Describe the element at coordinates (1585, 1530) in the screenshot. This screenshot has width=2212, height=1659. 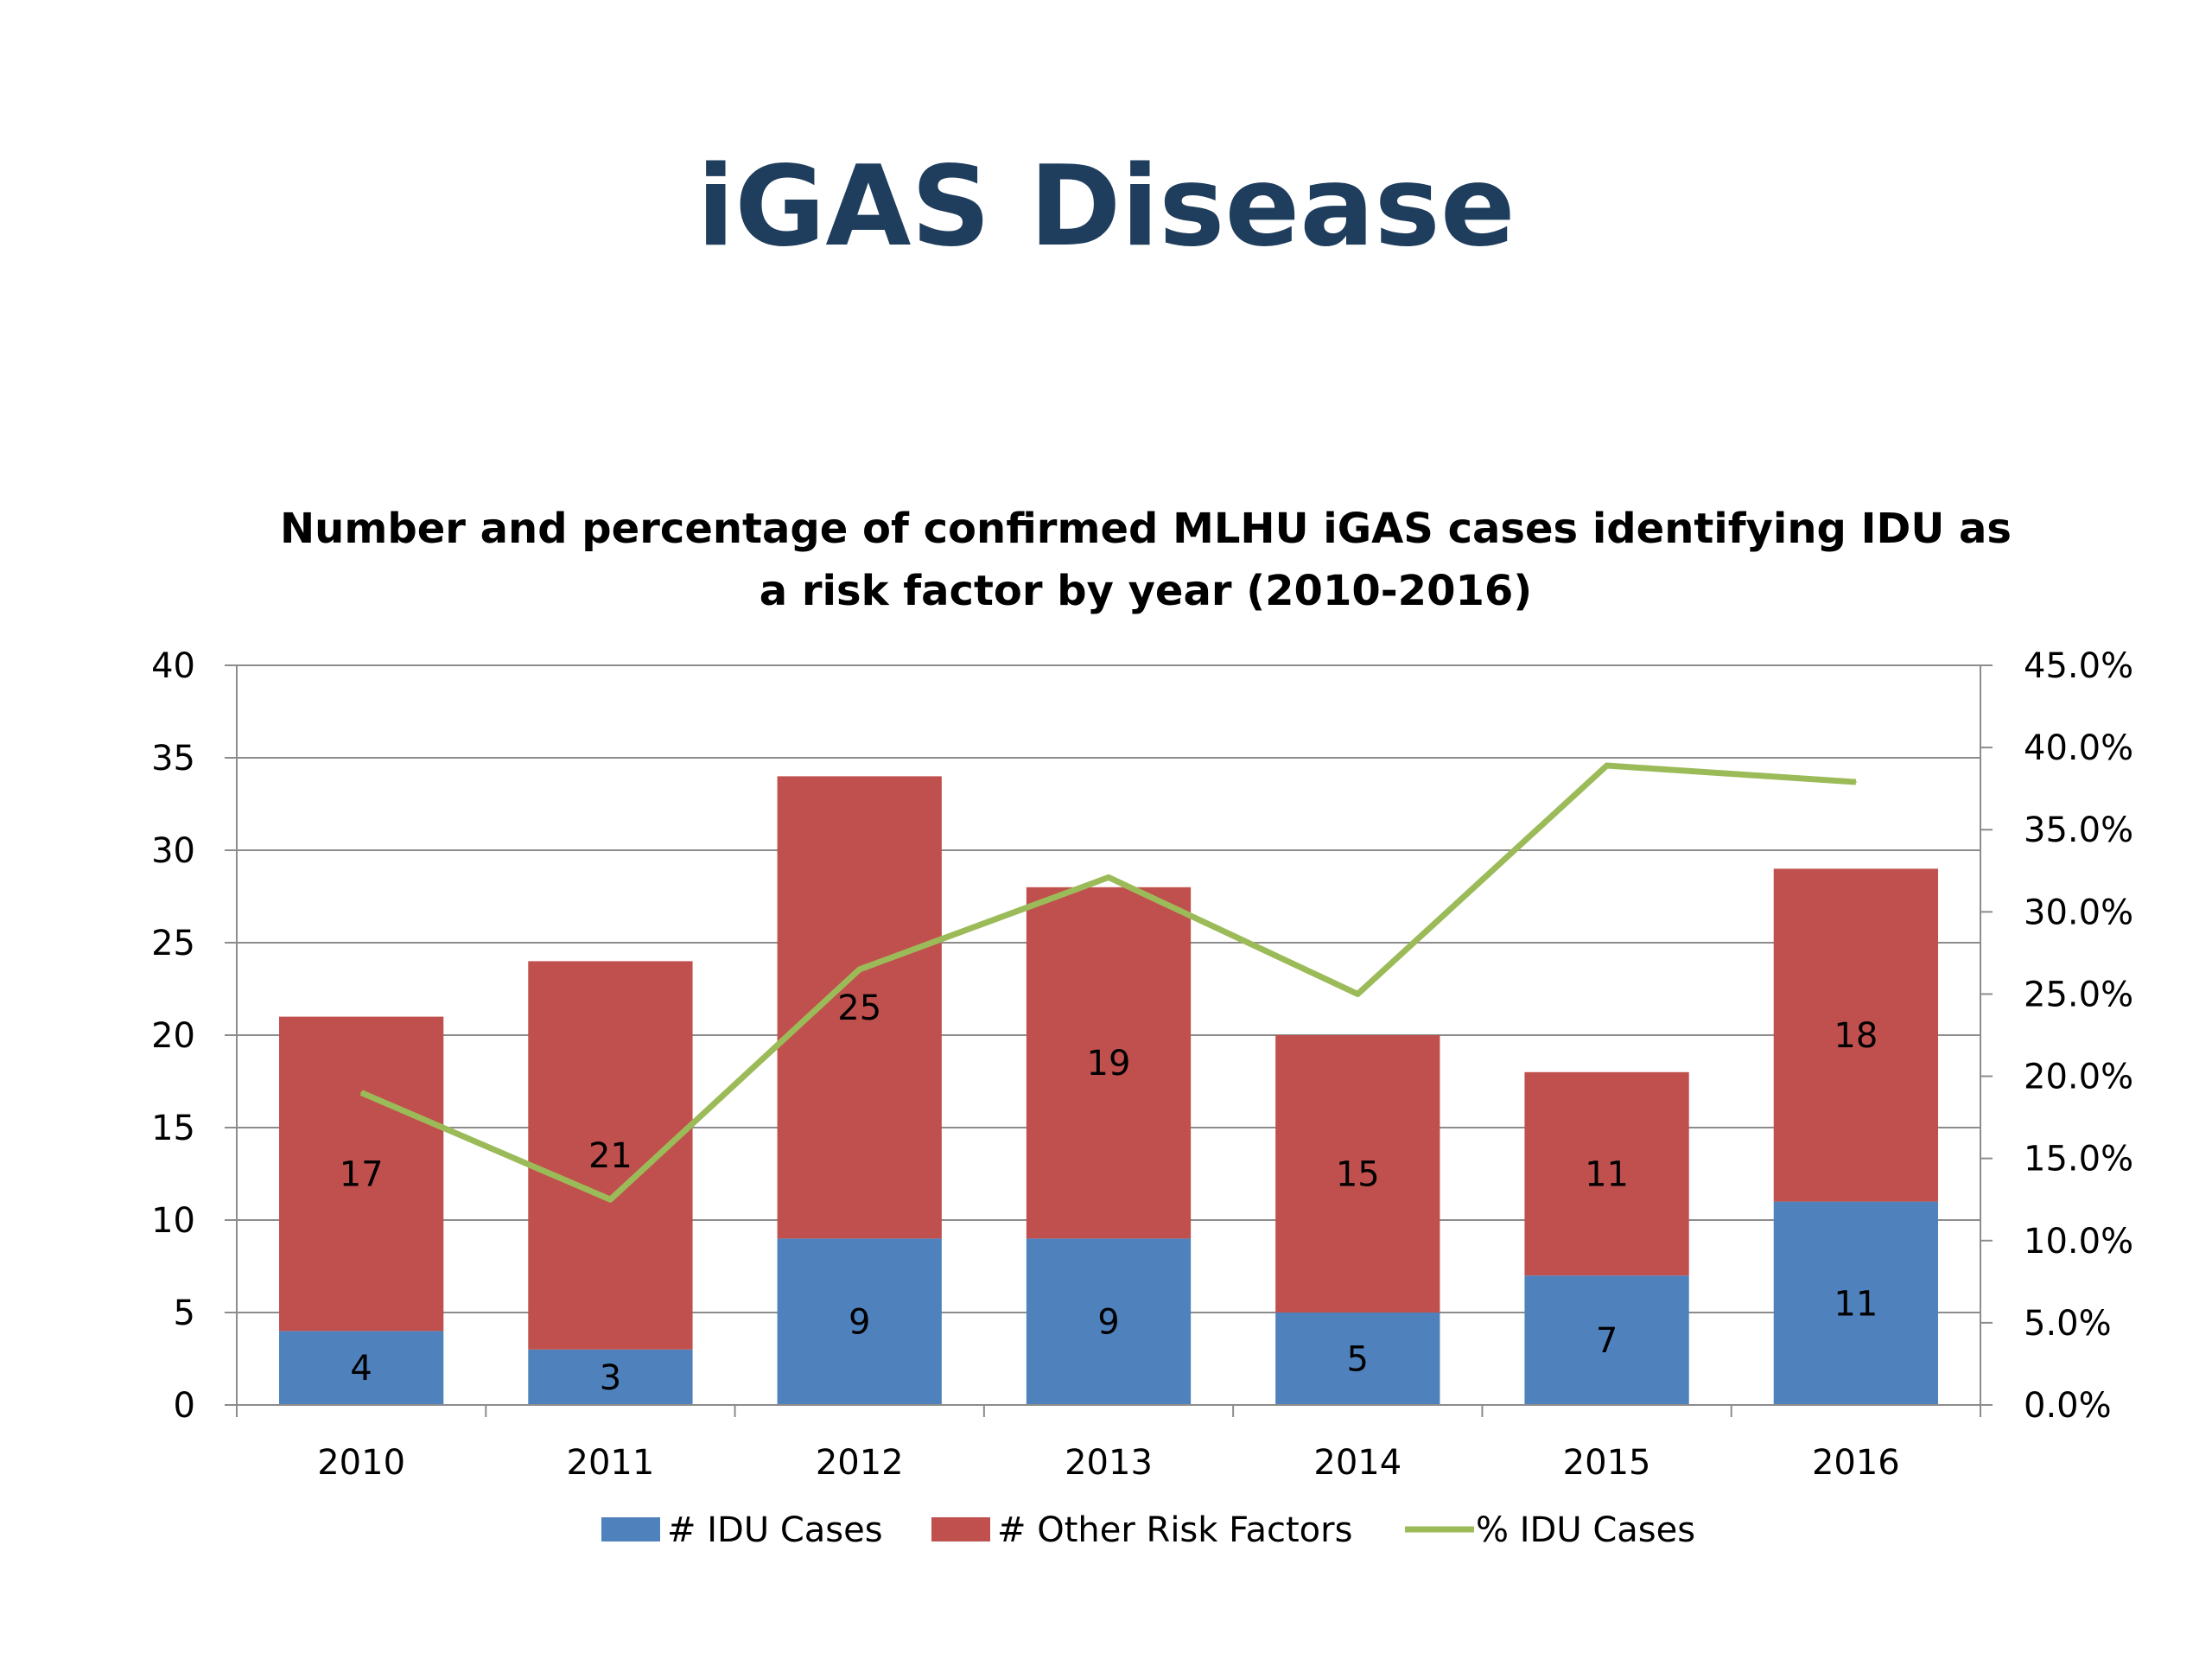
I see `legend-label: % IDU Cases` at that location.